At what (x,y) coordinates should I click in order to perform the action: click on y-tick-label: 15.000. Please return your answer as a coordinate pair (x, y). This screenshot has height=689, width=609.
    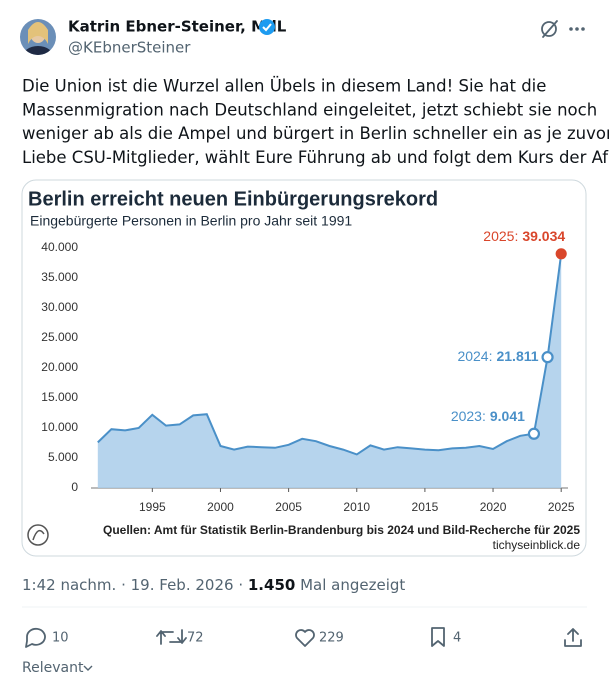
    Looking at the image, I should click on (59, 397).